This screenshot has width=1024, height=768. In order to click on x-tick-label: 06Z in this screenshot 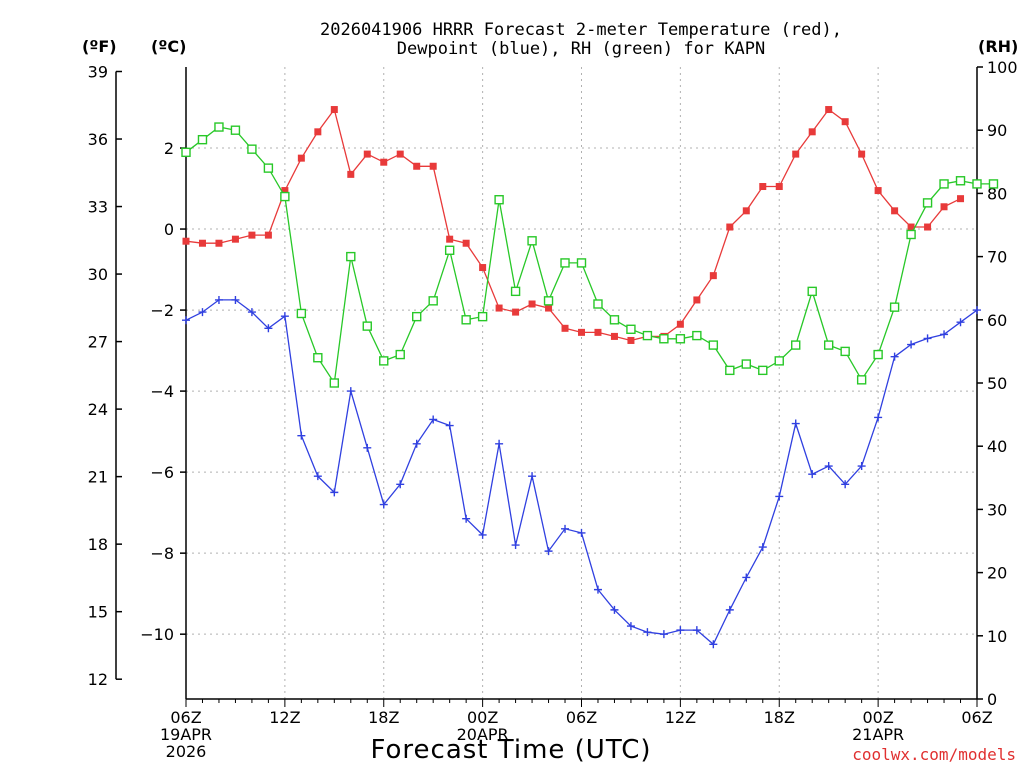, I will do `click(581, 717)`.